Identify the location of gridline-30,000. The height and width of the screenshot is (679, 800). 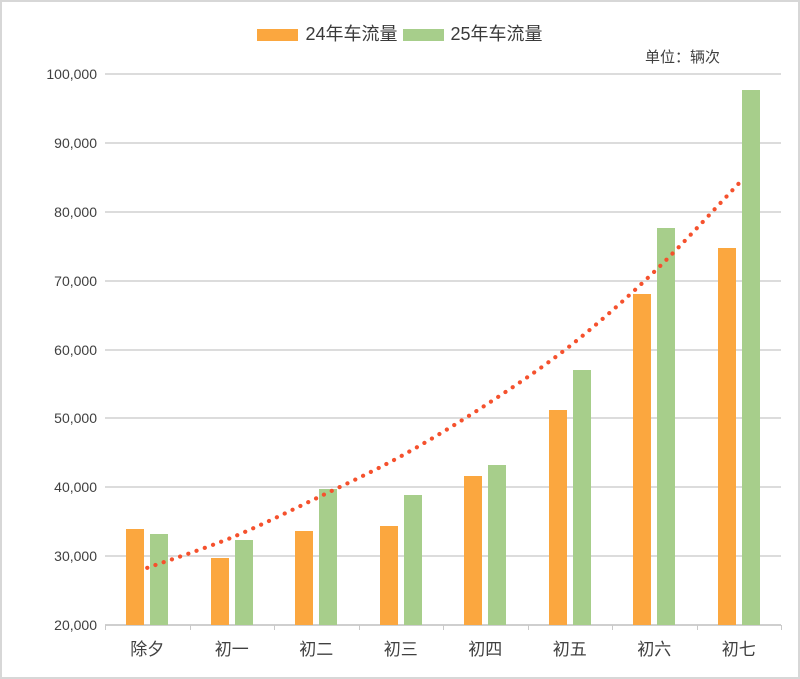
(443, 556).